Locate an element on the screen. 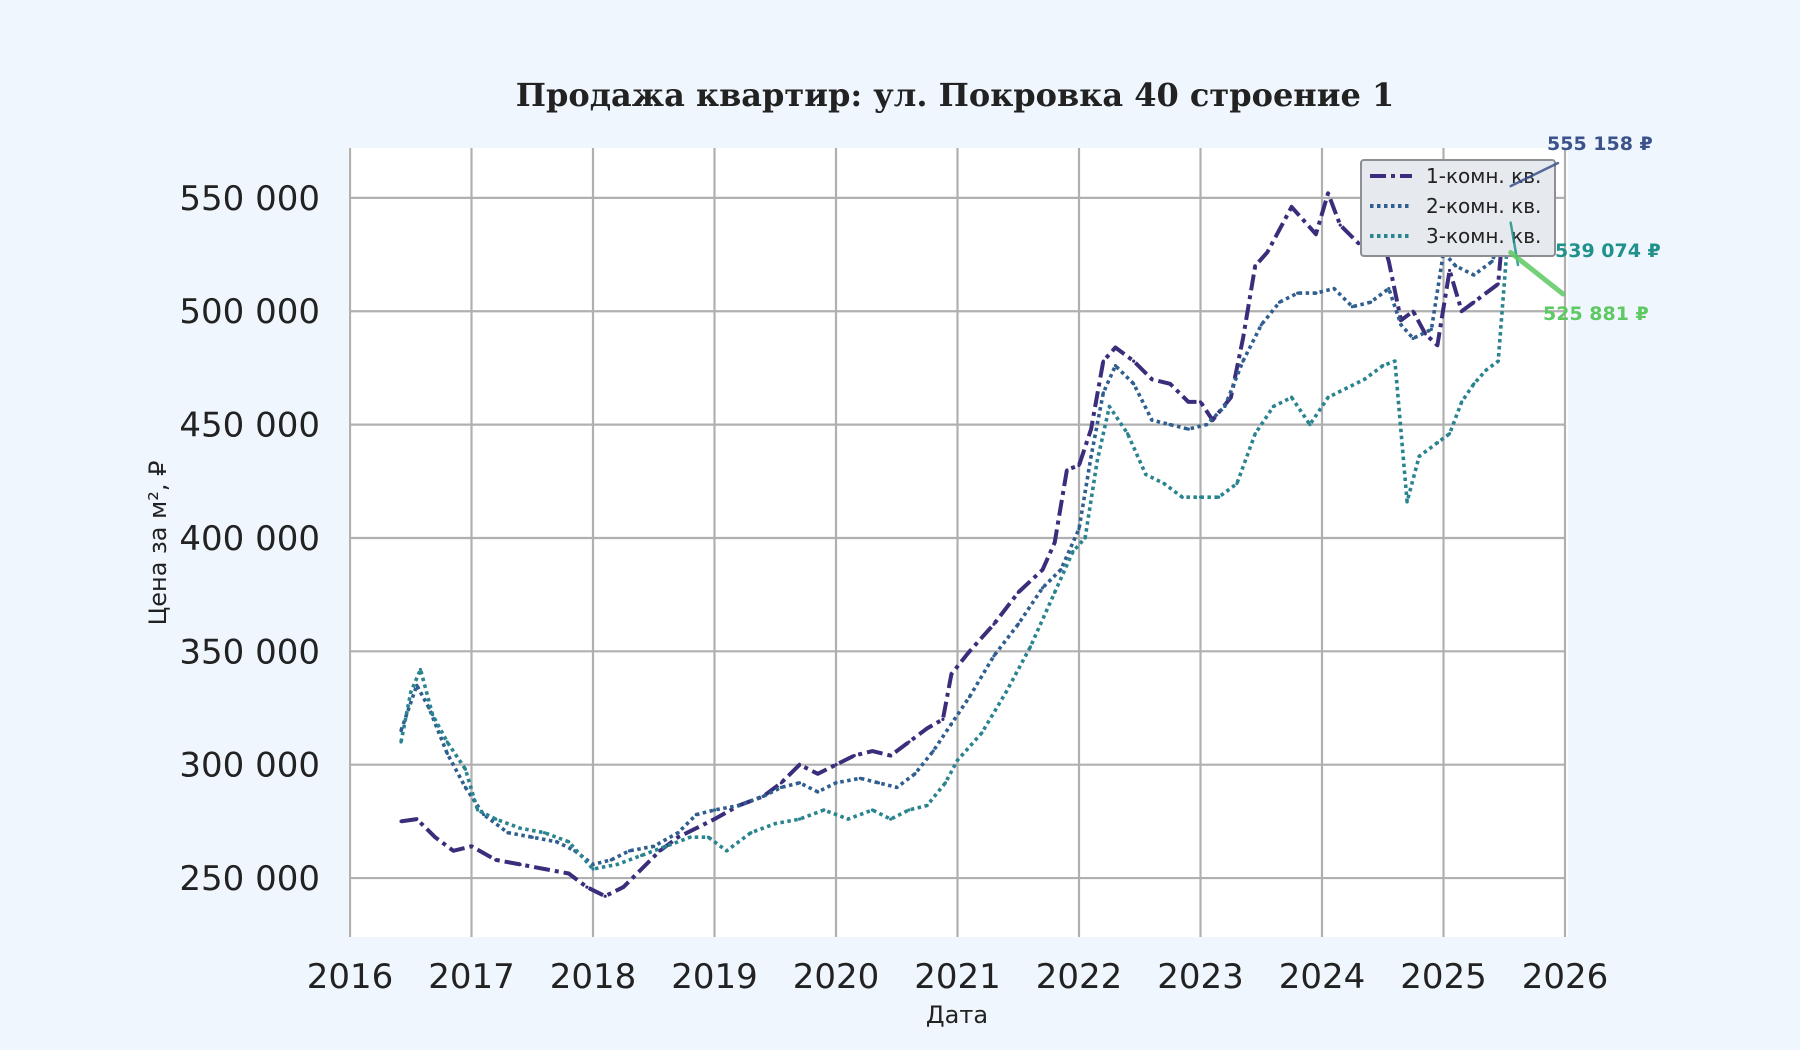 The width and height of the screenshot is (1800, 1050). legend-label: 2-комн. кв. is located at coordinates (1483, 206).